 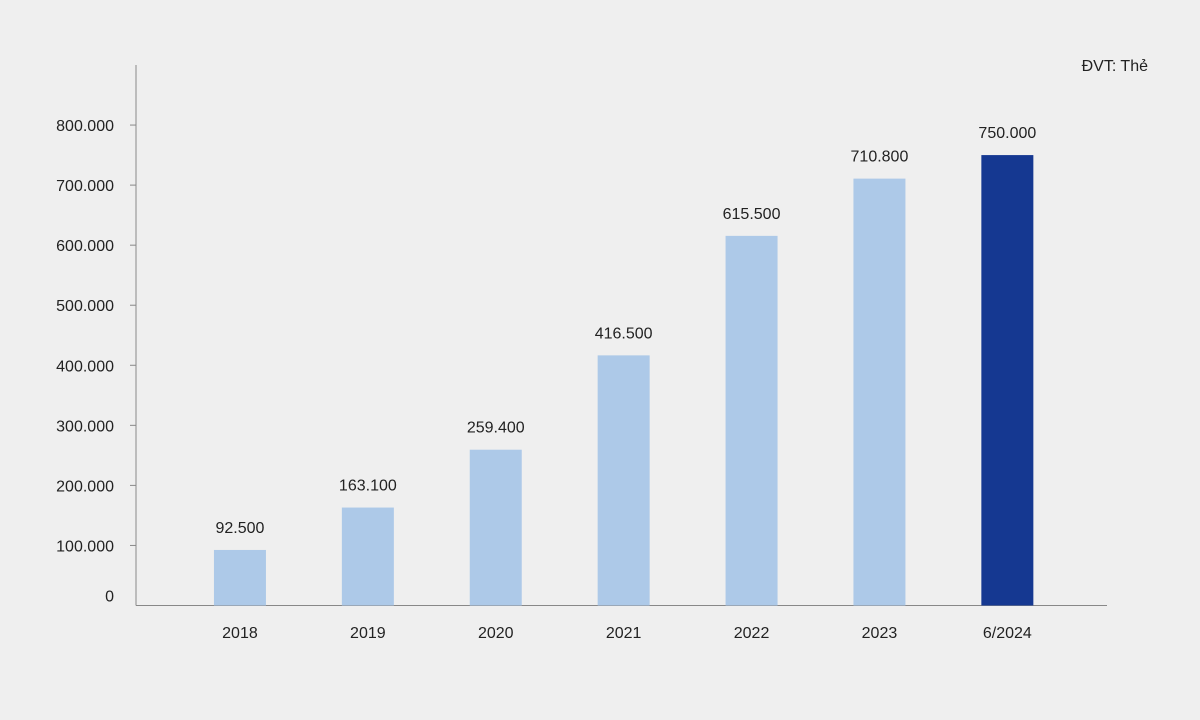 What do you see at coordinates (751, 420) in the screenshot?
I see `bar-2022` at bounding box center [751, 420].